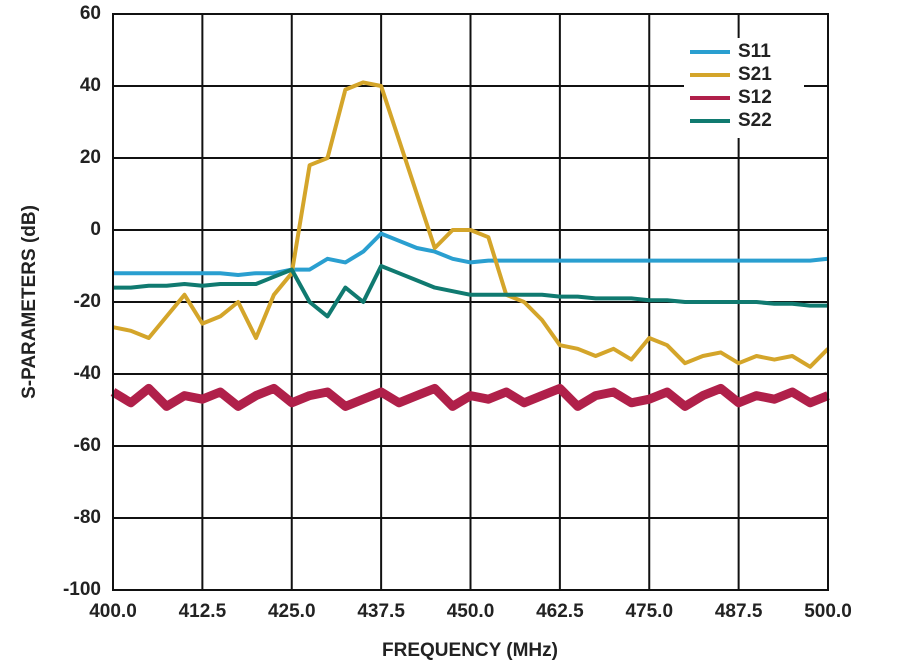 The image size is (900, 667). Describe the element at coordinates (87, 517) in the screenshot. I see `y-tick-label: -80` at that location.